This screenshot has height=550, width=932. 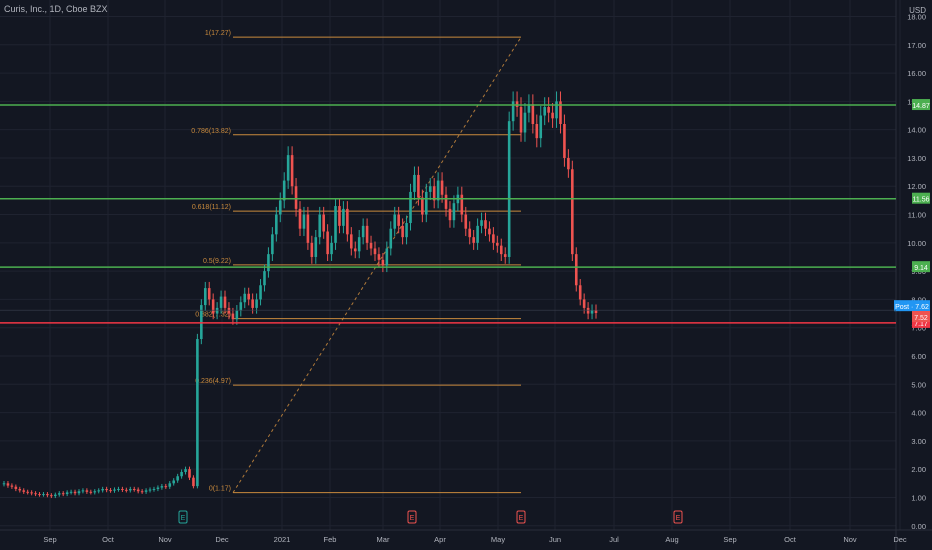 What do you see at coordinates (211, 207) in the screenshot?
I see `fib-level-label: 0.618(11.12)` at bounding box center [211, 207].